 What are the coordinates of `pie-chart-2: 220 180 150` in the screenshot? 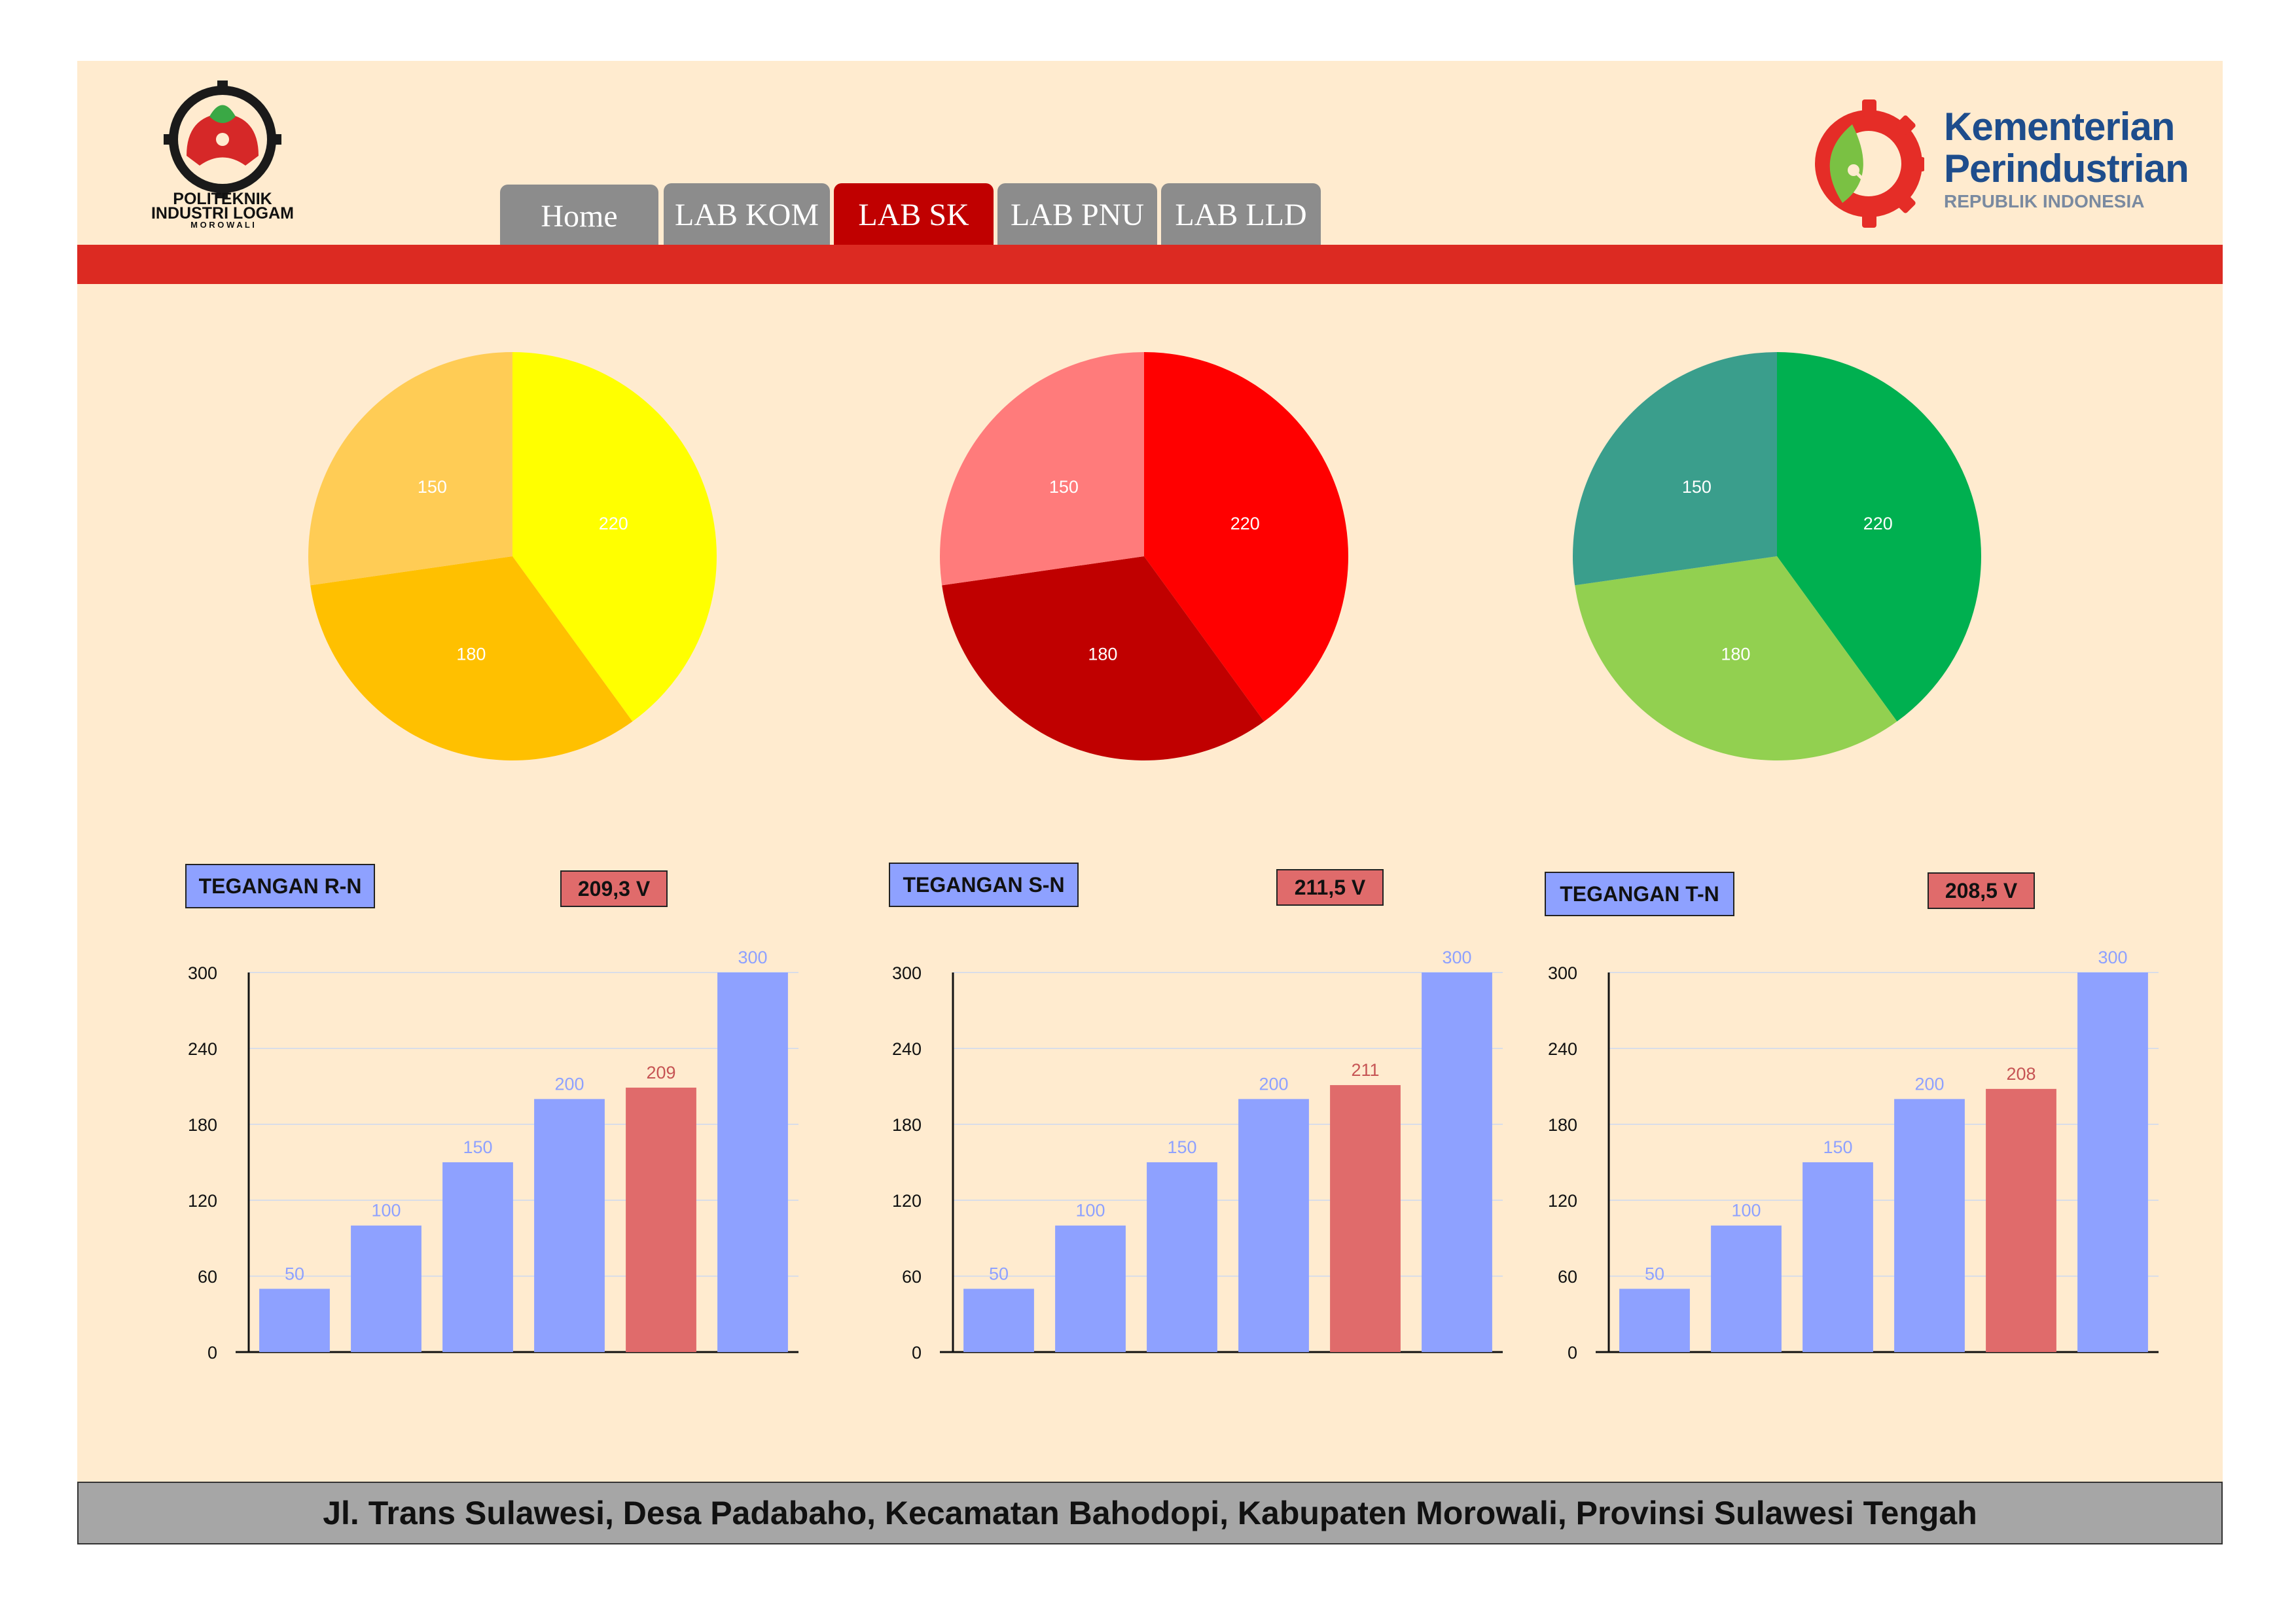 It's located at (1144, 556).